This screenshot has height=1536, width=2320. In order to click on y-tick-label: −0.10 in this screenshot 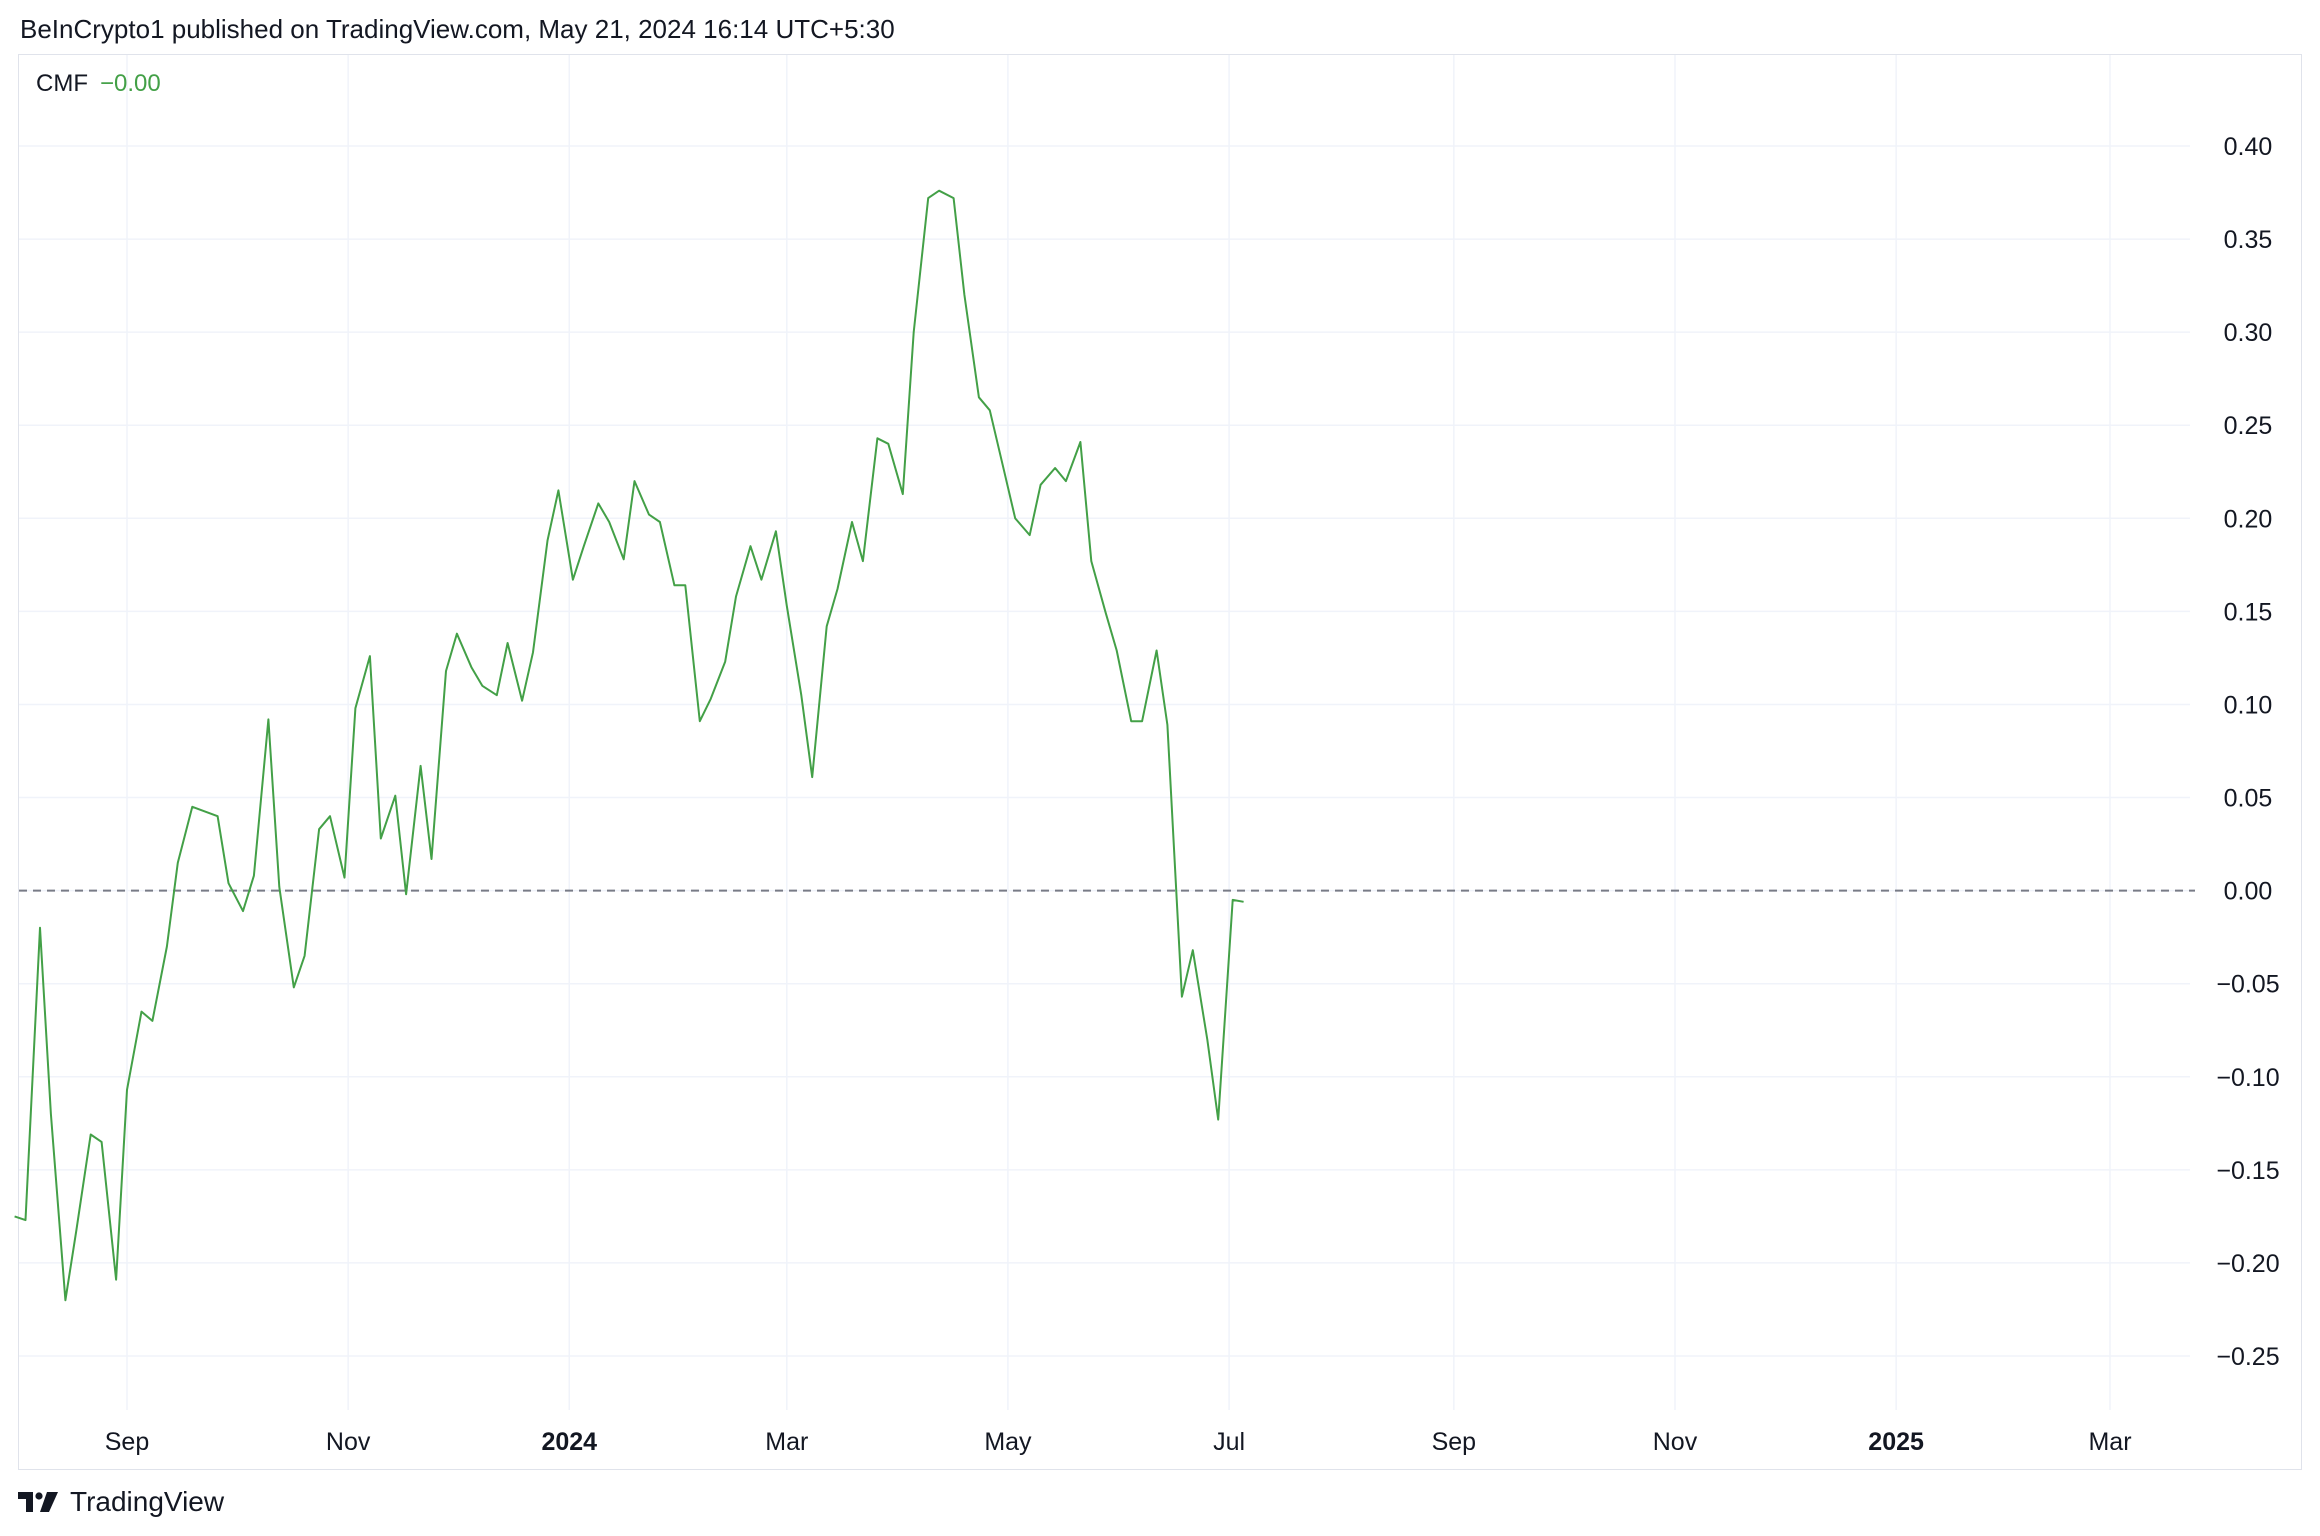, I will do `click(2247, 1078)`.